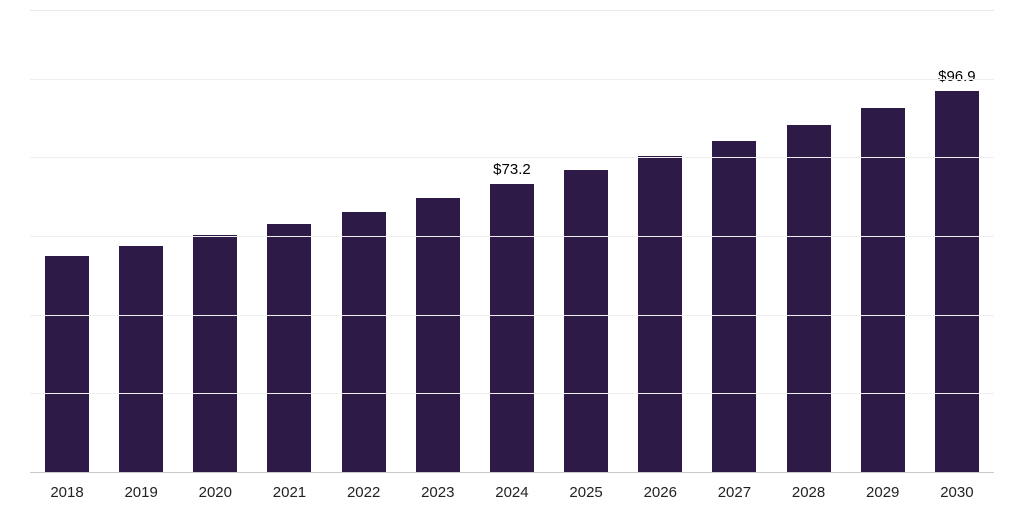 The height and width of the screenshot is (522, 1024). Describe the element at coordinates (438, 492) in the screenshot. I see `x-tick-label-2023: 2023` at that location.